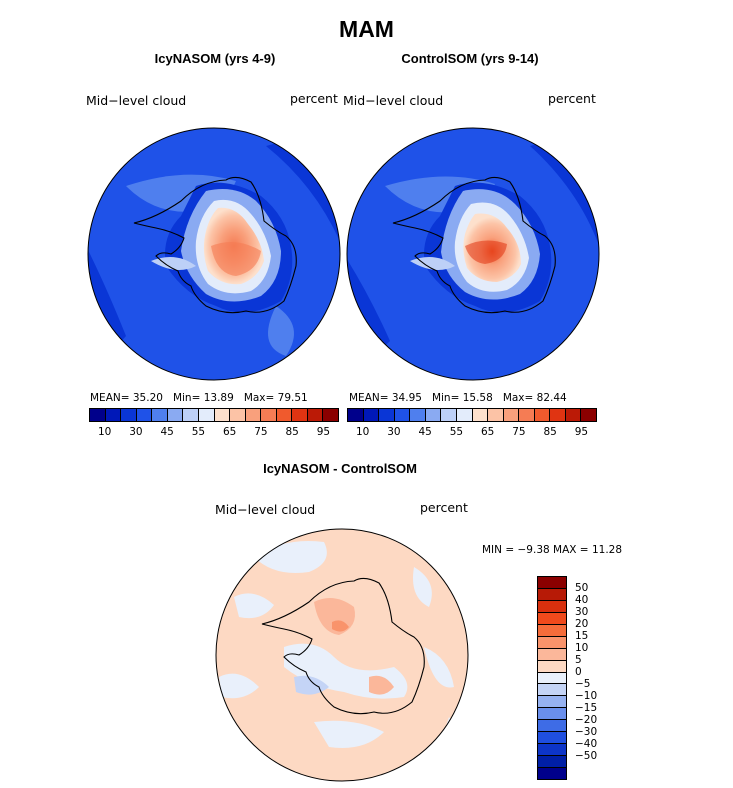 The height and width of the screenshot is (788, 733). What do you see at coordinates (586, 696) in the screenshot?
I see `colorbar-tick-label: −10` at bounding box center [586, 696].